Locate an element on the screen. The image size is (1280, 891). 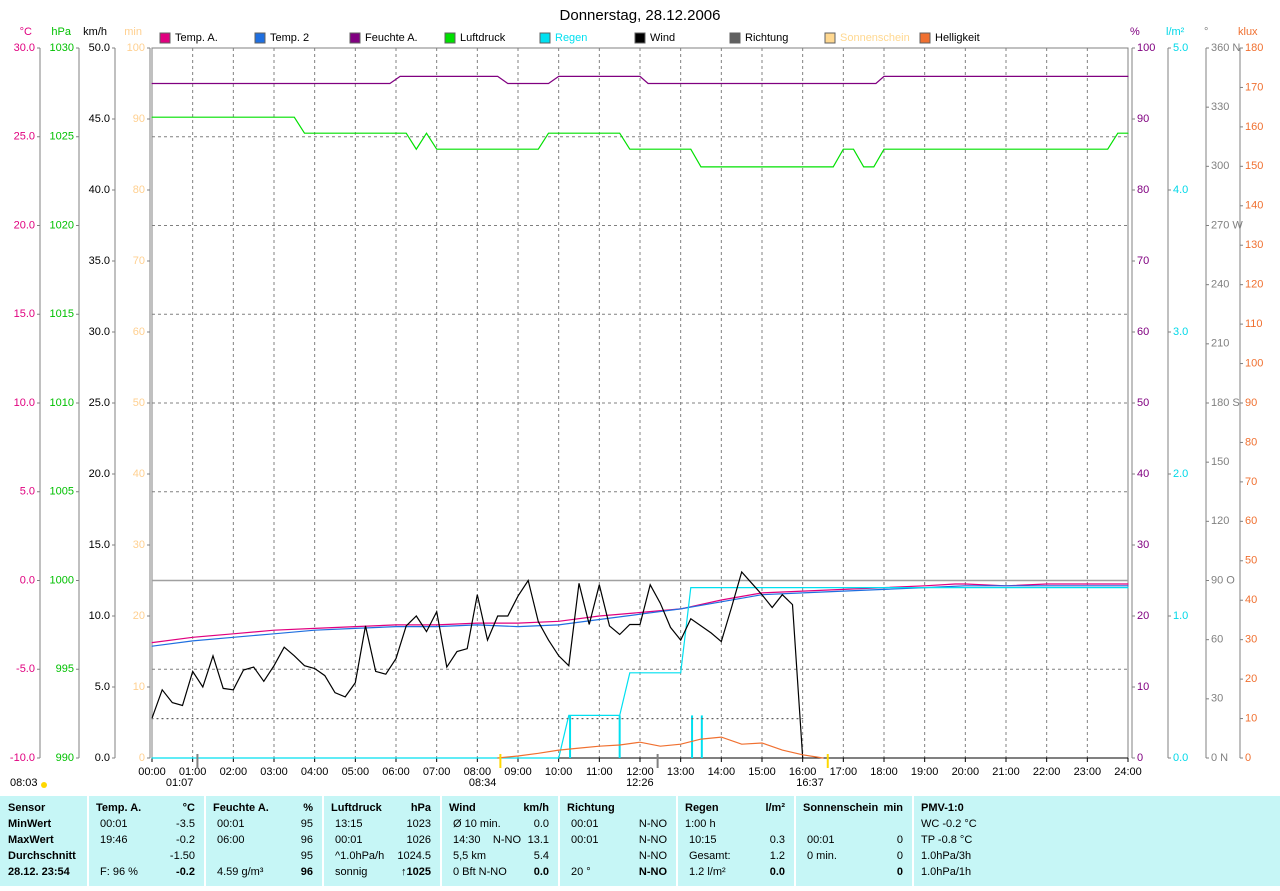
y-tick-label: 25.0 is located at coordinates (24, 137).